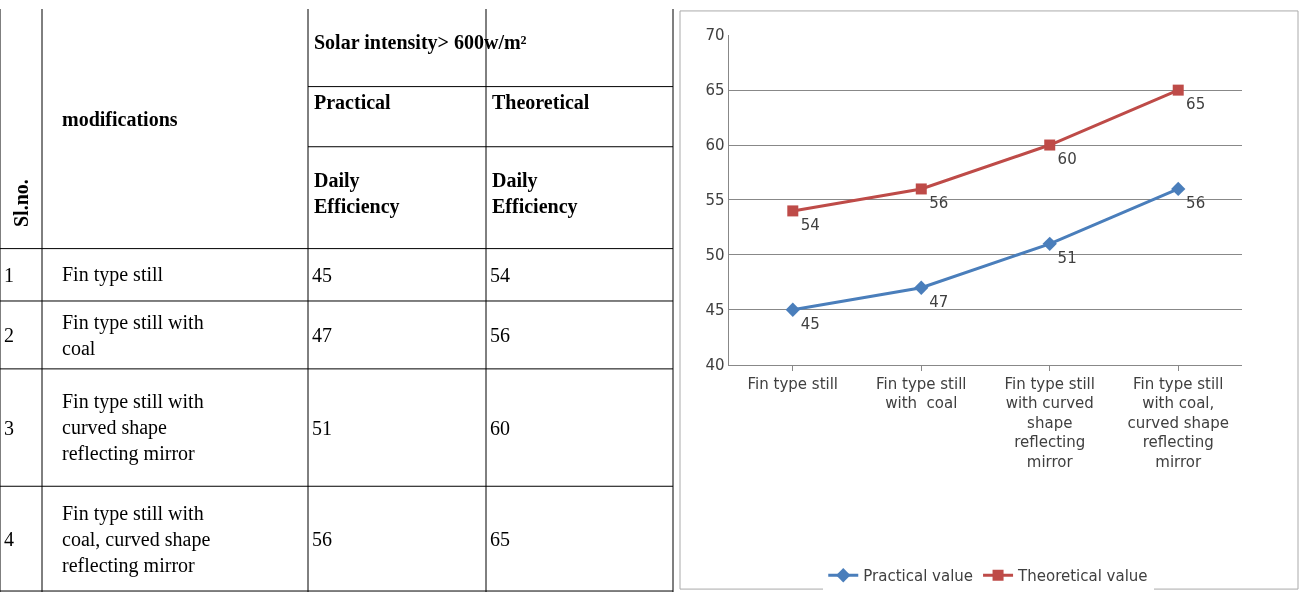 The image size is (1301, 601). I want to click on y-tick-label: 65, so click(715, 90).